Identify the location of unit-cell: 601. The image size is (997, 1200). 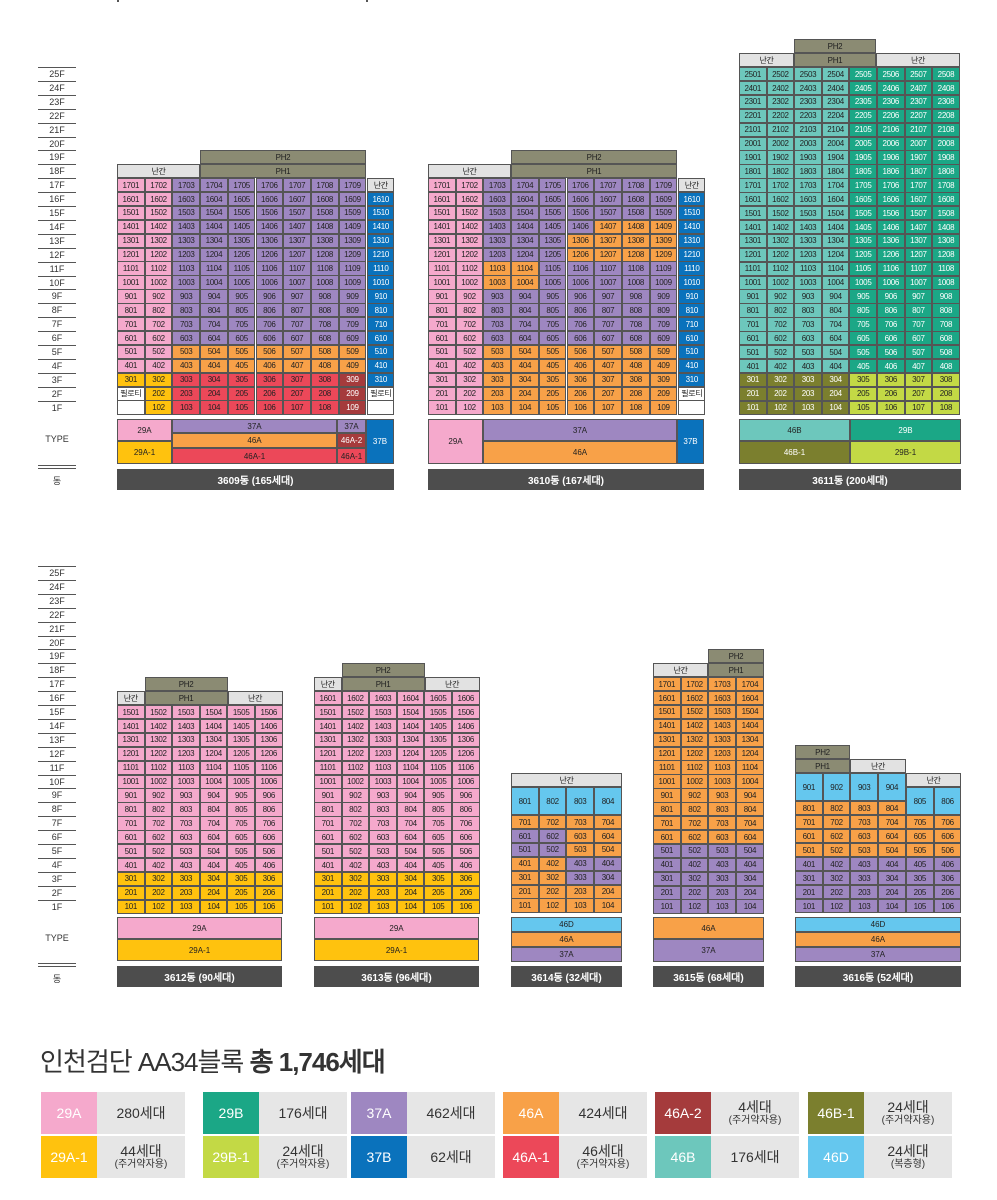
(131, 338).